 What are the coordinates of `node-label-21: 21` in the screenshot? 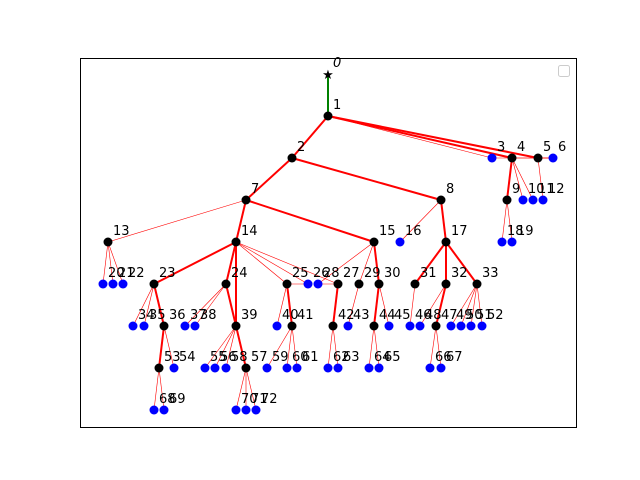 It's located at (126, 273).